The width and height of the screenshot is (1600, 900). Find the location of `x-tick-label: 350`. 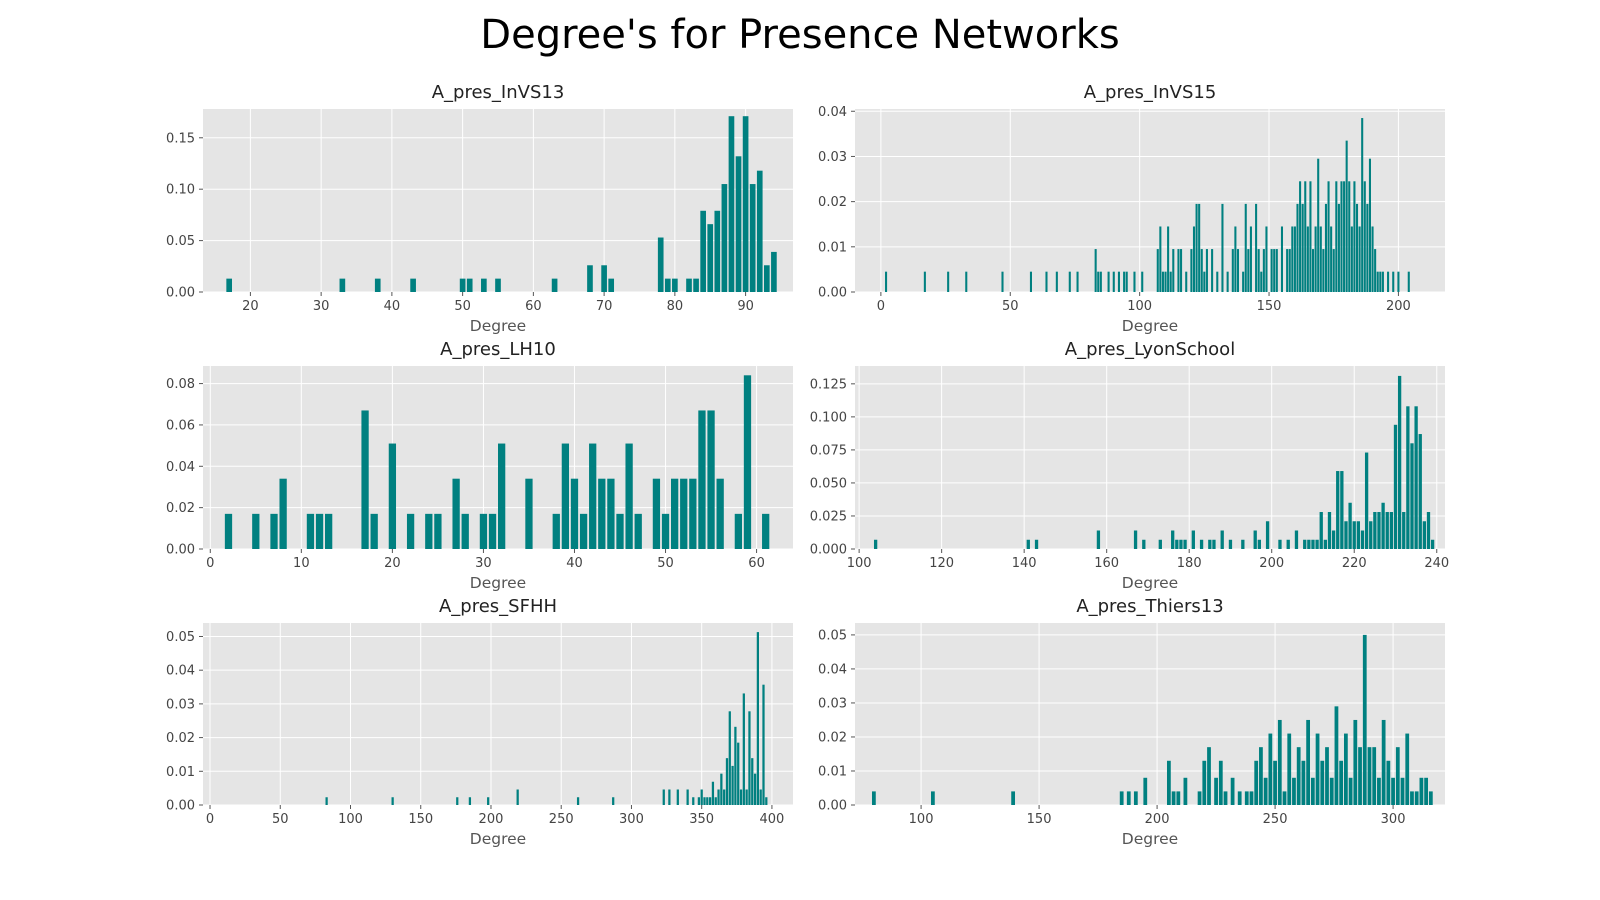

x-tick-label: 350 is located at coordinates (701, 819).